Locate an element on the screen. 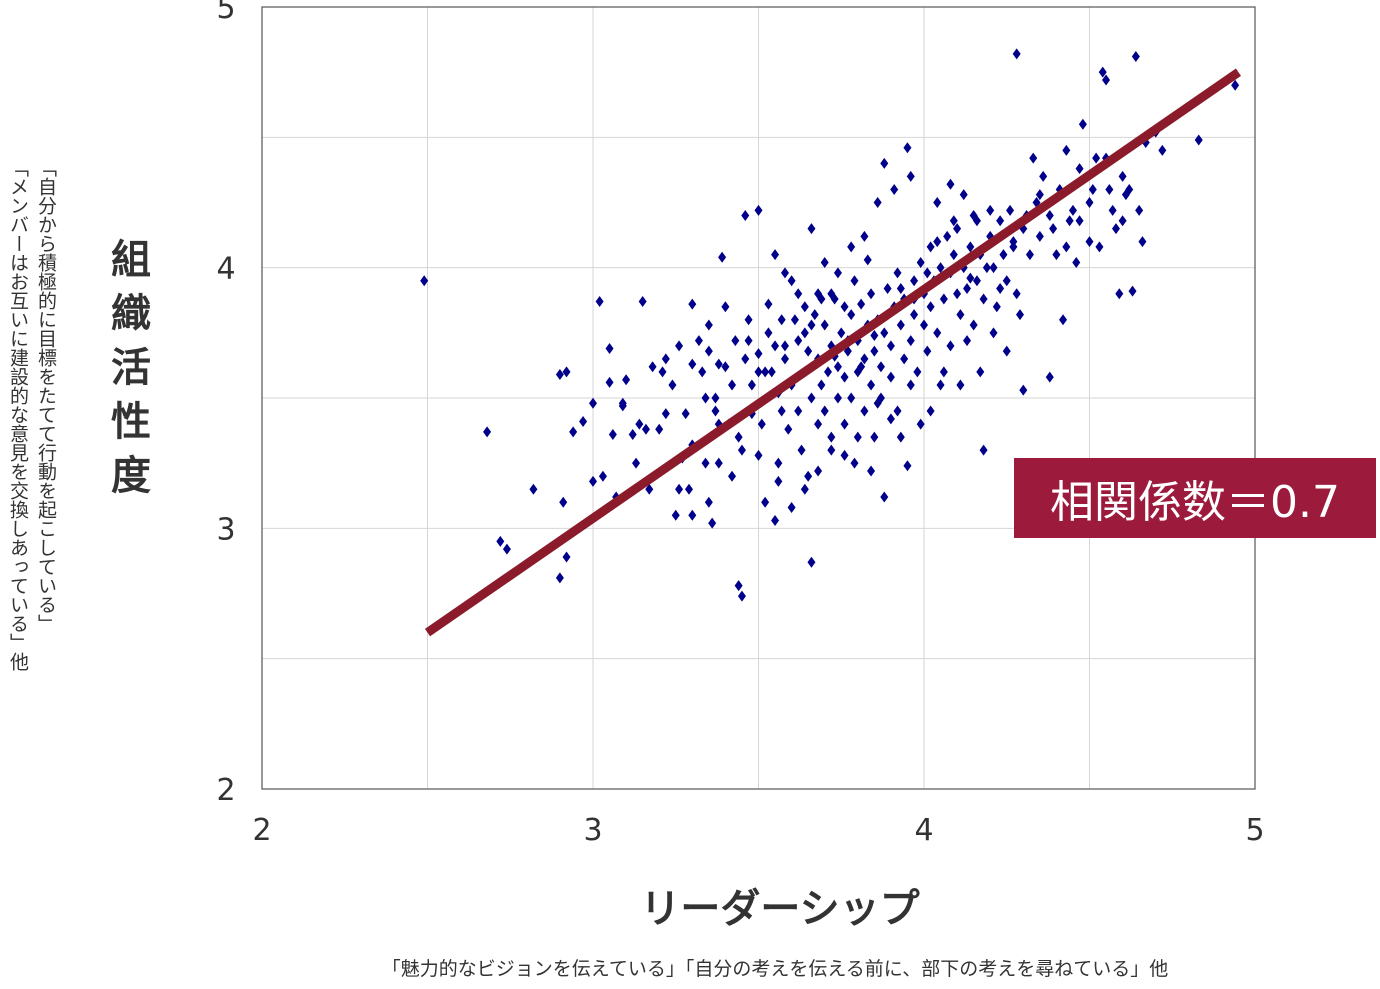  correlation-badge: 相関係数＝0.7 is located at coordinates (1195, 498).